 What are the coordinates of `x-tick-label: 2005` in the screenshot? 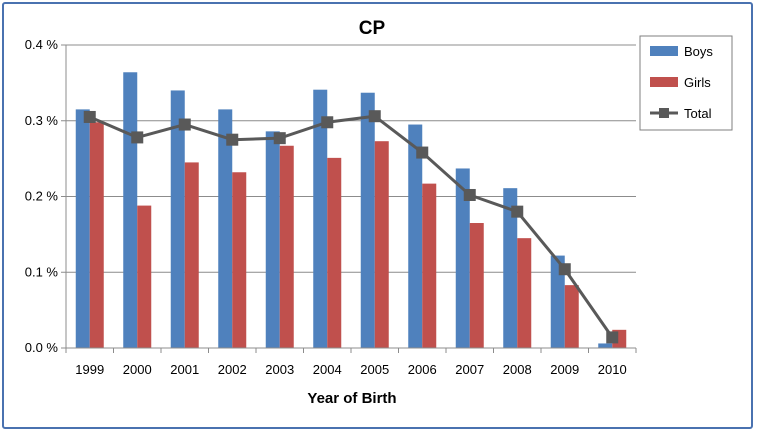 It's located at (374, 369).